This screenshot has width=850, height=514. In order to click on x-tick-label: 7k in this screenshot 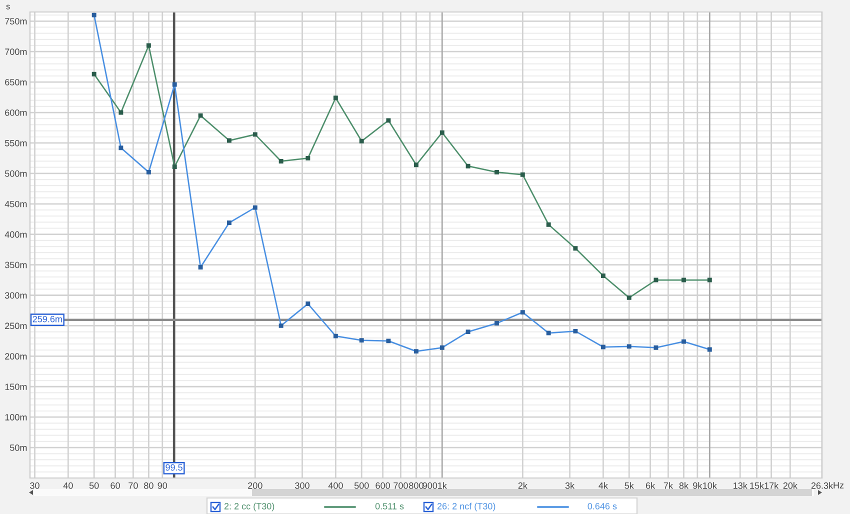, I will do `click(668, 485)`.